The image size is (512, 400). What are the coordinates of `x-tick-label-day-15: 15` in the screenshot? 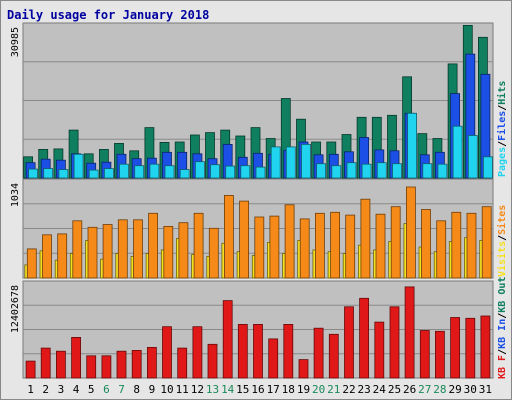 It's located at (242, 389).